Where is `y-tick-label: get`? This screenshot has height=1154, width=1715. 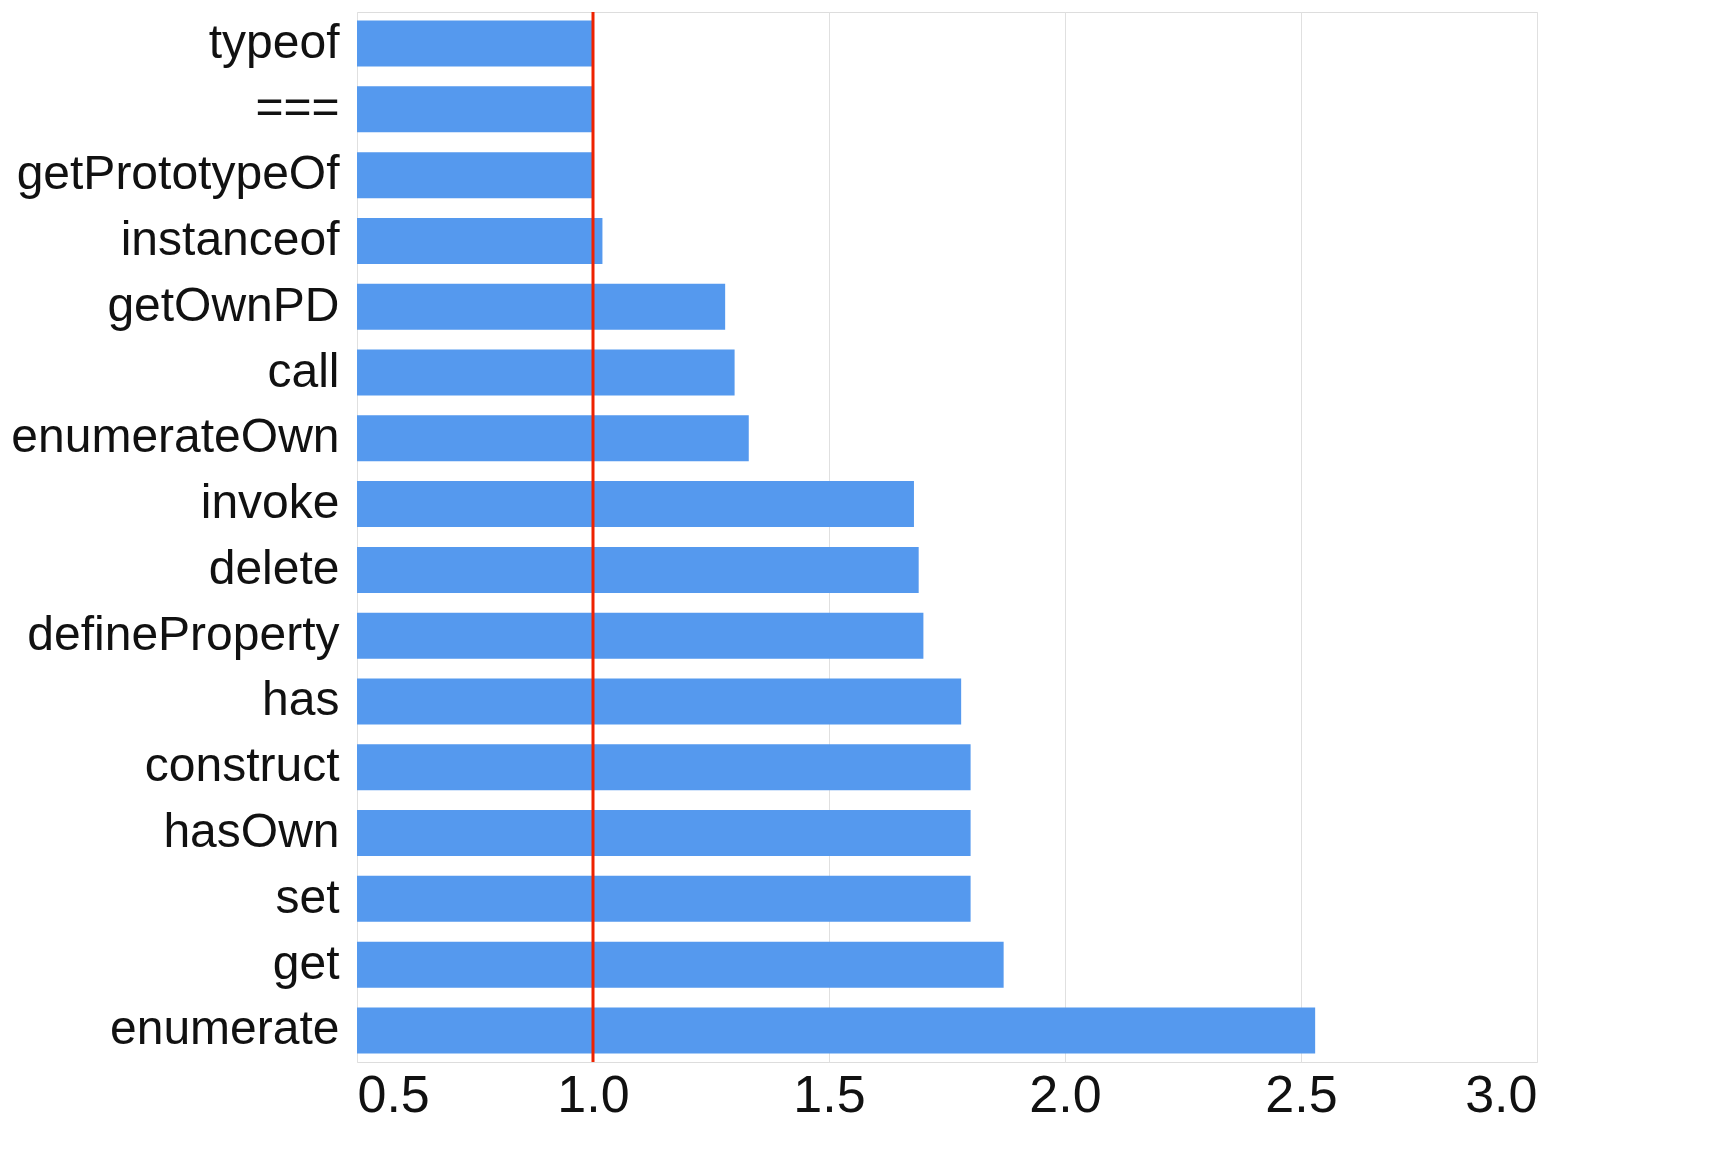 y-tick-label: get is located at coordinates (306, 962).